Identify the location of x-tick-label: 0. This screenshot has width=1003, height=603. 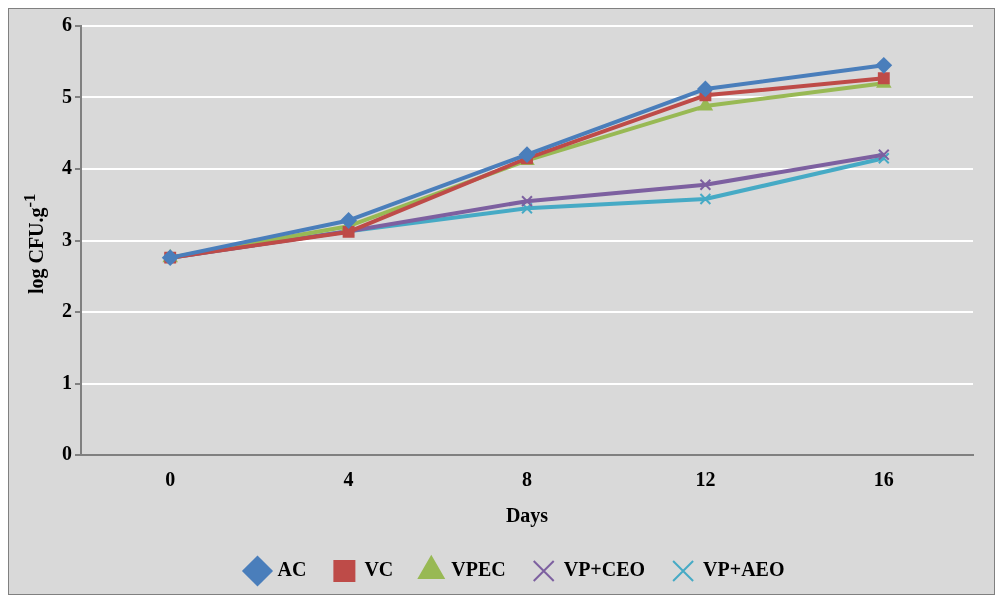
(170, 479).